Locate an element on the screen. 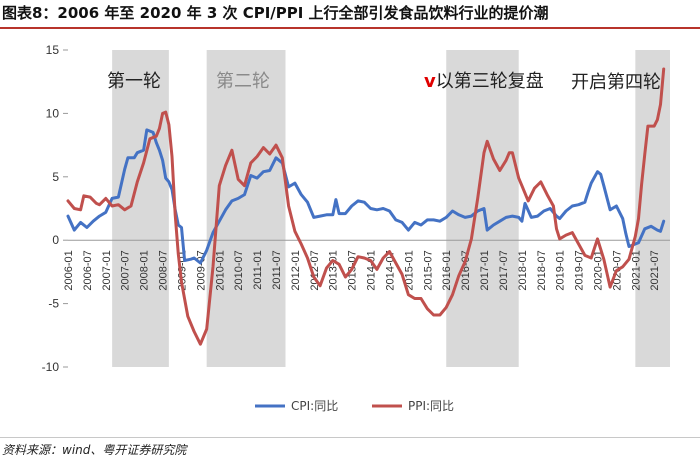 This screenshot has height=464, width=700. legend-label-ppi: PPI:同比 is located at coordinates (431, 406).